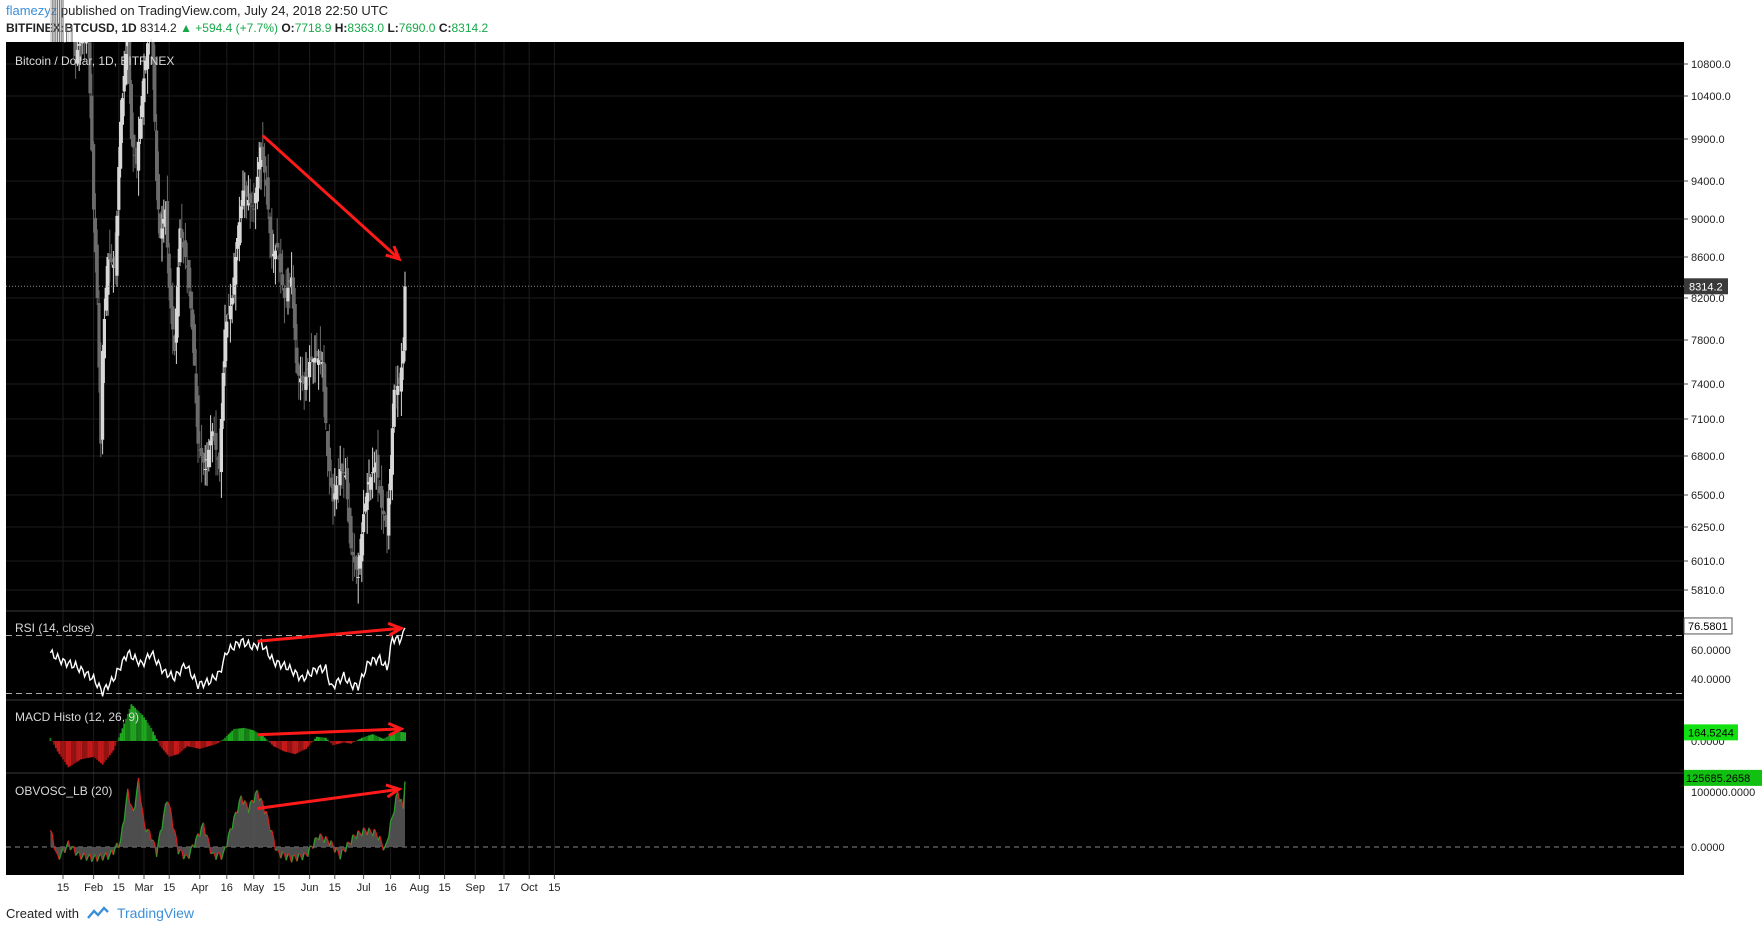 The height and width of the screenshot is (931, 1763). Describe the element at coordinates (63, 791) in the screenshot. I see `obv-title: OBVOSC_LB (20)` at that location.